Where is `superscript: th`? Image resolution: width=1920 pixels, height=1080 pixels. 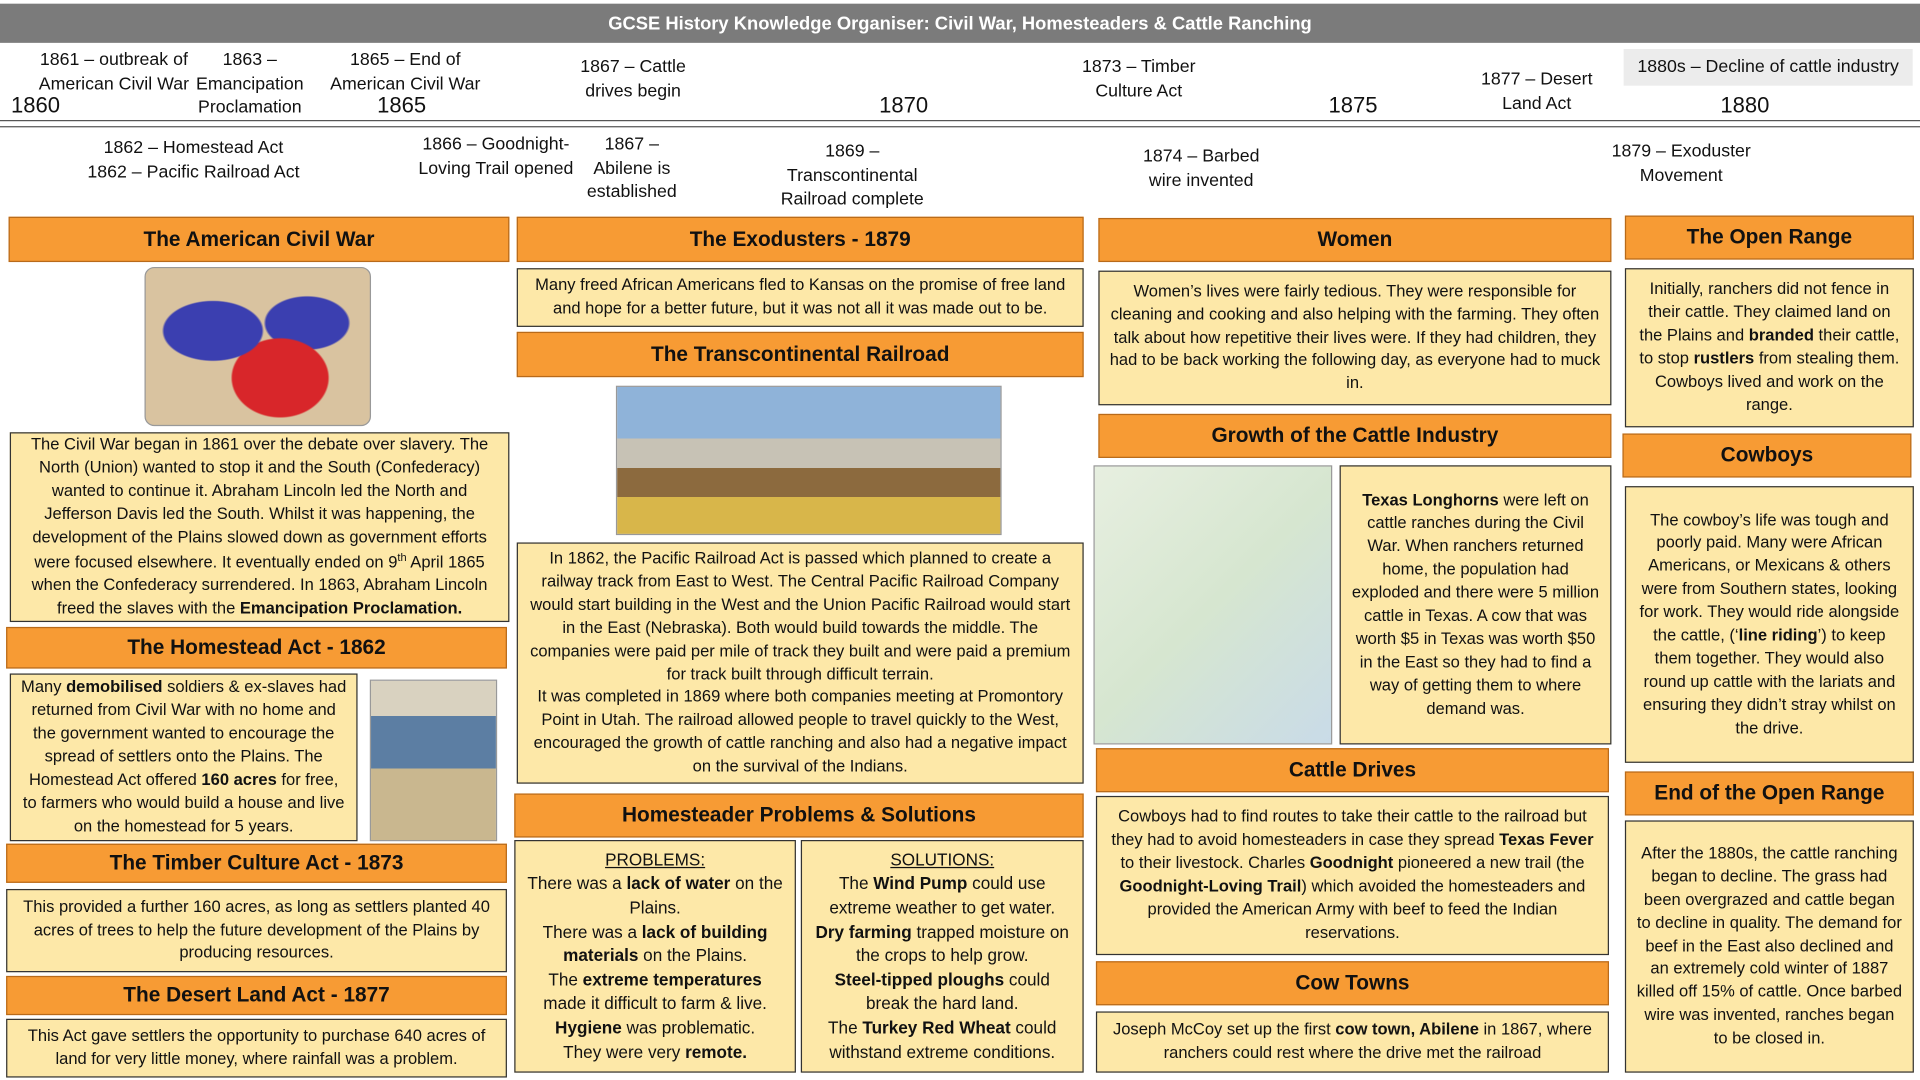
superscript: th is located at coordinates (402, 556).